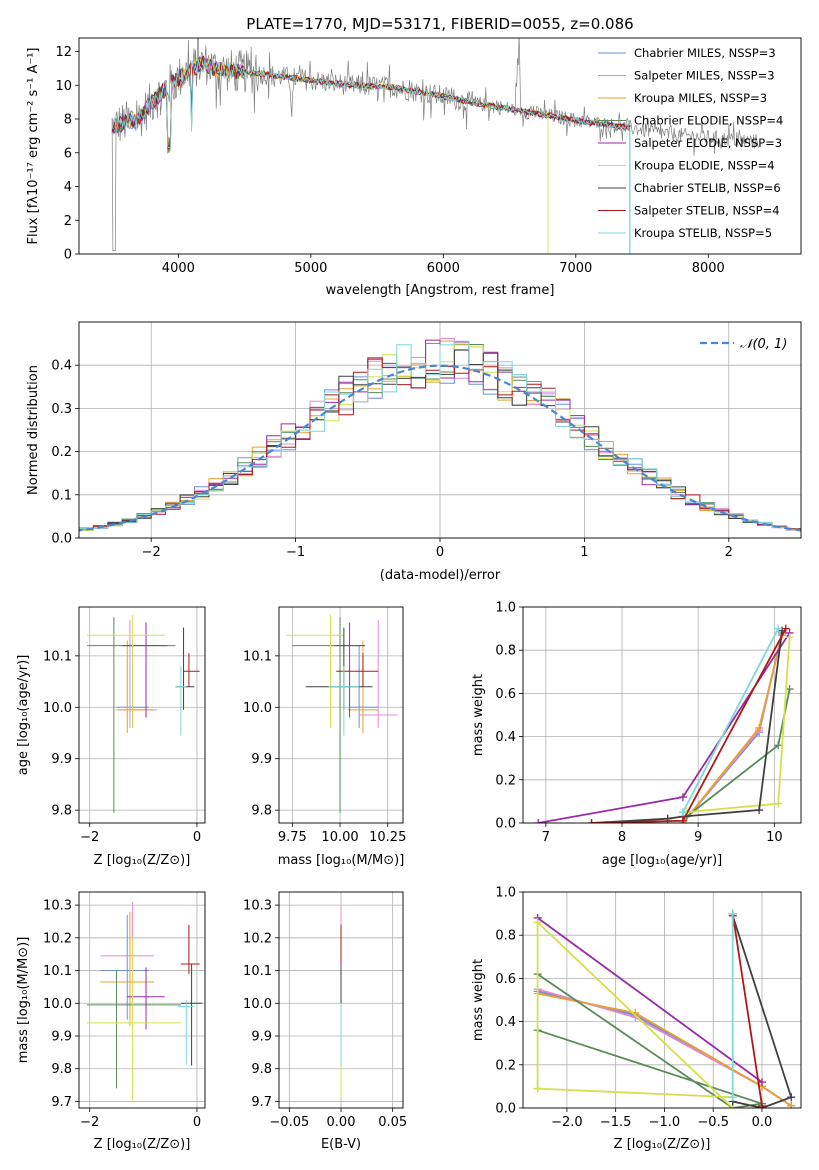  What do you see at coordinates (707, 211) in the screenshot?
I see `legend-entry: Salpeter STELIB, NSSP=4` at bounding box center [707, 211].